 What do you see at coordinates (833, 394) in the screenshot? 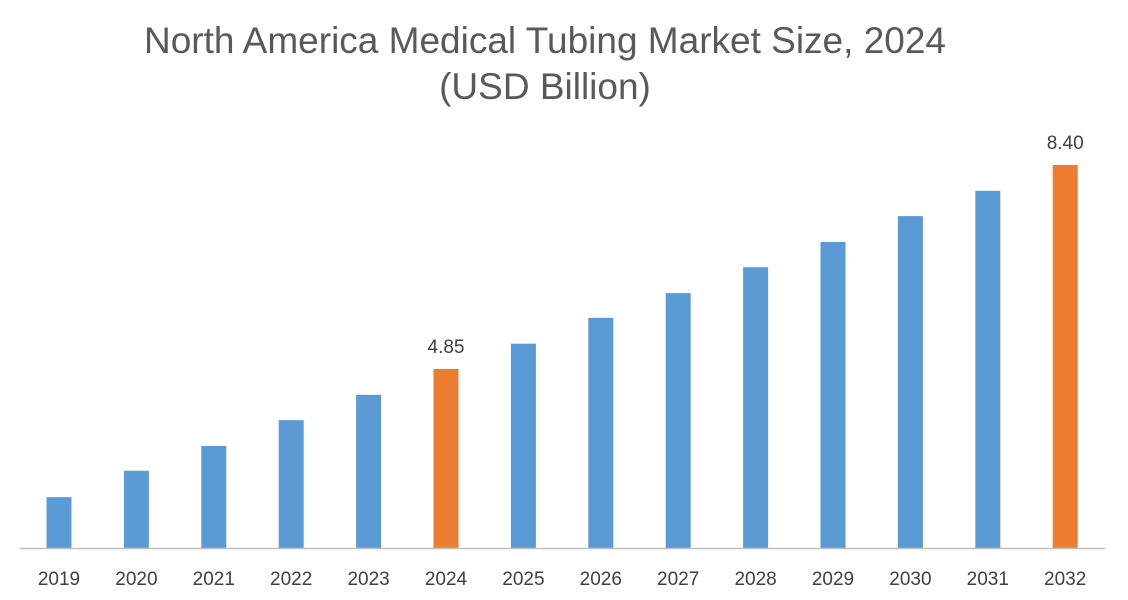
I see `bar-2029` at bounding box center [833, 394].